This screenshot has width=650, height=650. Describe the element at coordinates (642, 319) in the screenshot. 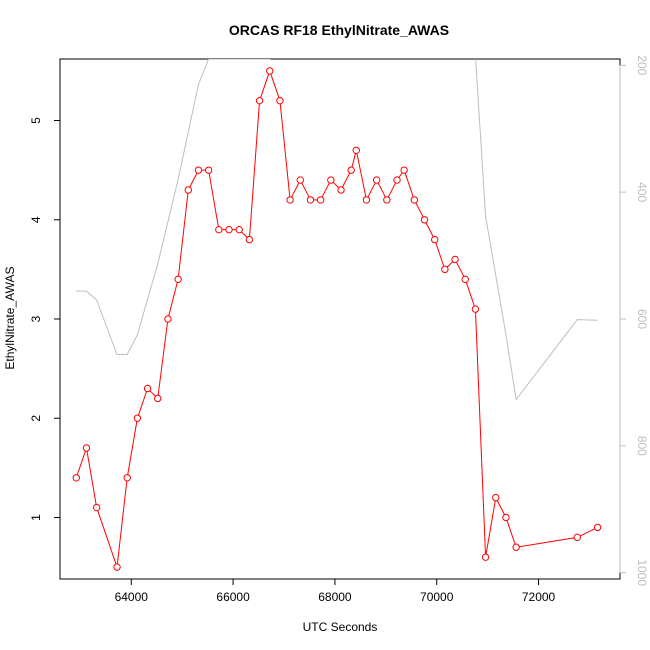

I see `secondary-y-tick-label: 600` at that location.